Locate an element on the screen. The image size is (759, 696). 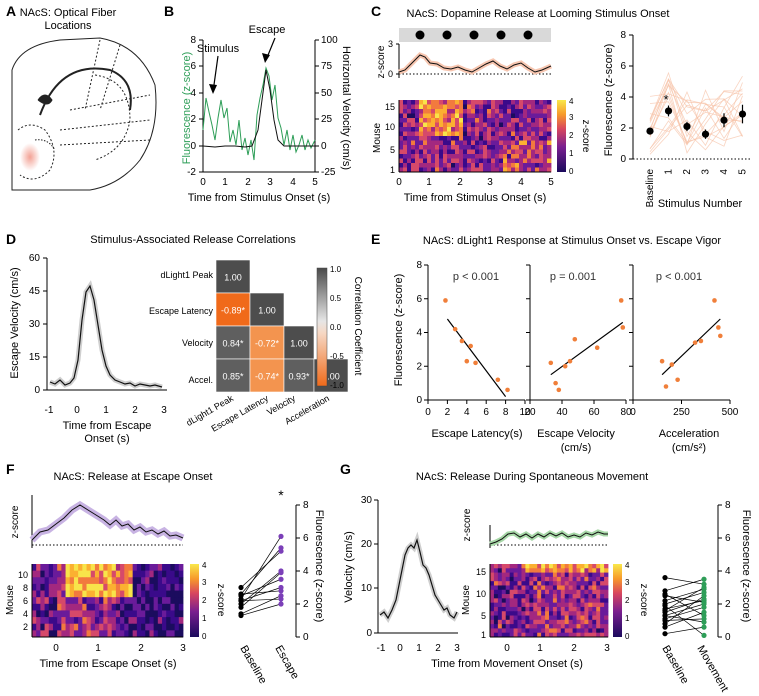
tick-label: 1 is located at coordinates (483, 635).